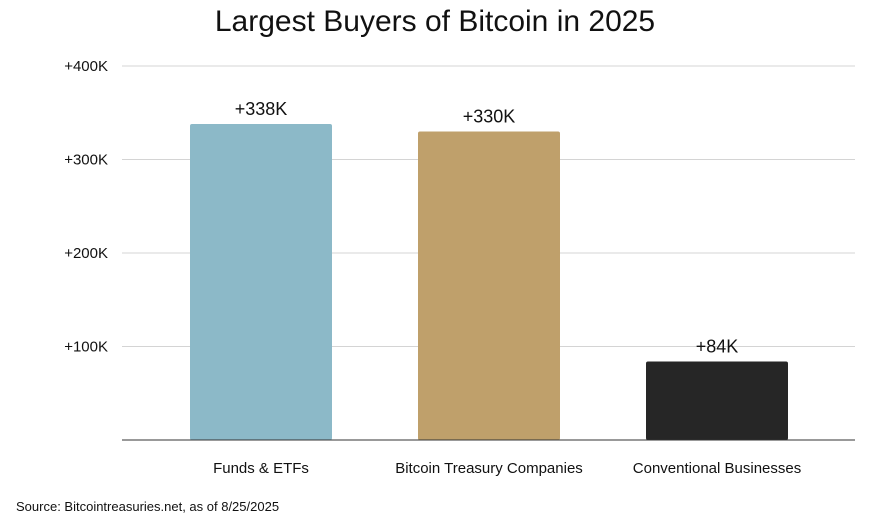 Image resolution: width=870 pixels, height=516 pixels. What do you see at coordinates (86, 207) in the screenshot?
I see `y-axis-ticks: +100K +200K +300K +400K` at bounding box center [86, 207].